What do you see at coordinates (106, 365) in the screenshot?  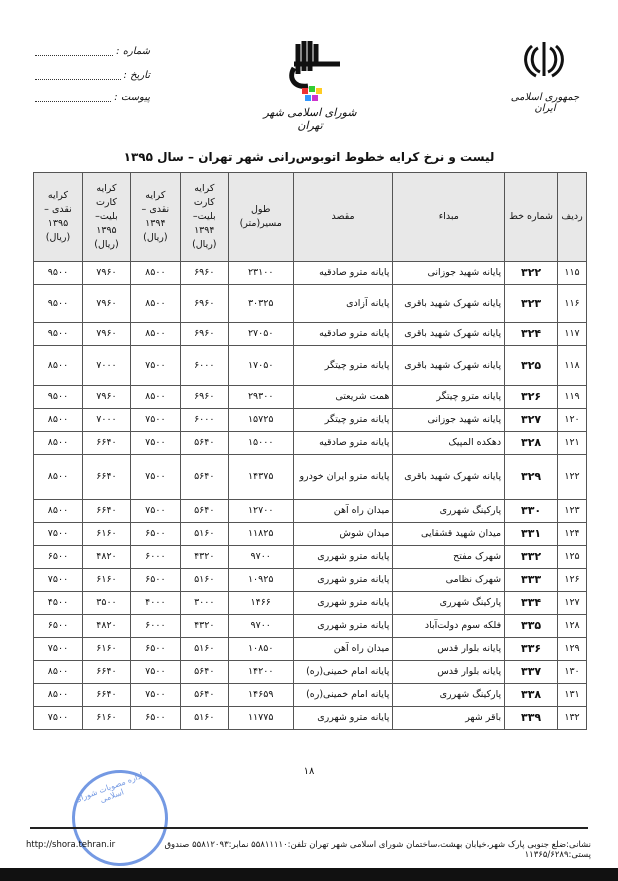 I see `table-cell: ۷۰۰۰` at bounding box center [106, 365].